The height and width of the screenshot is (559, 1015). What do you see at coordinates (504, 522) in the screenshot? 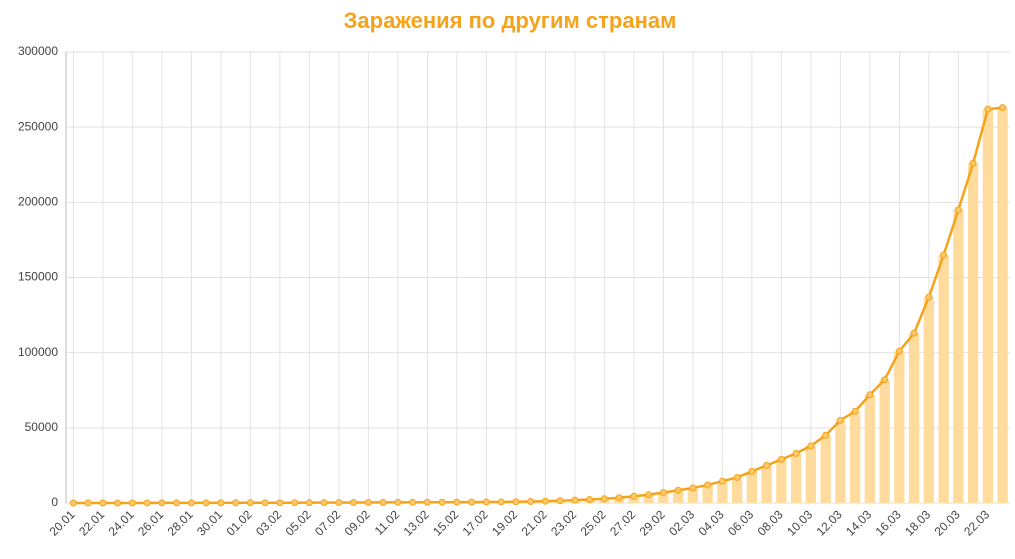
I see `x-tick-label: 19.02` at bounding box center [504, 522].